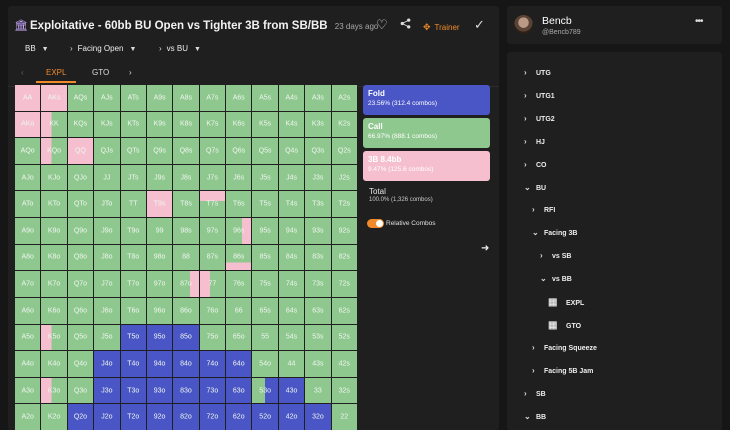 The image size is (730, 430). I want to click on hand-cell: 54o, so click(265, 364).